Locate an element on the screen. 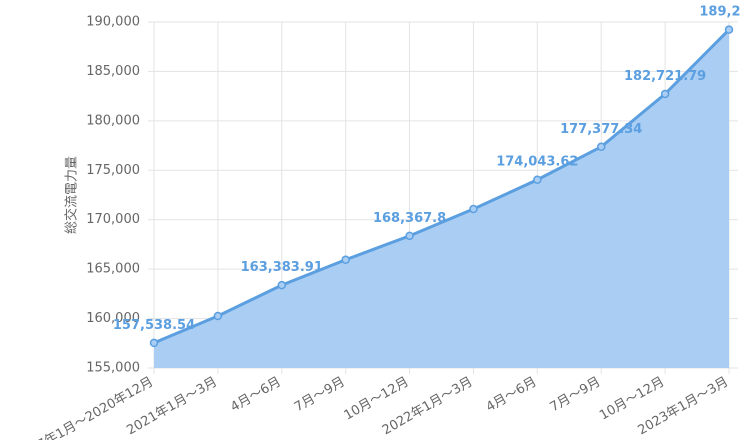 This screenshot has height=440, width=740. y-tick-label: 155,000 is located at coordinates (113, 368).